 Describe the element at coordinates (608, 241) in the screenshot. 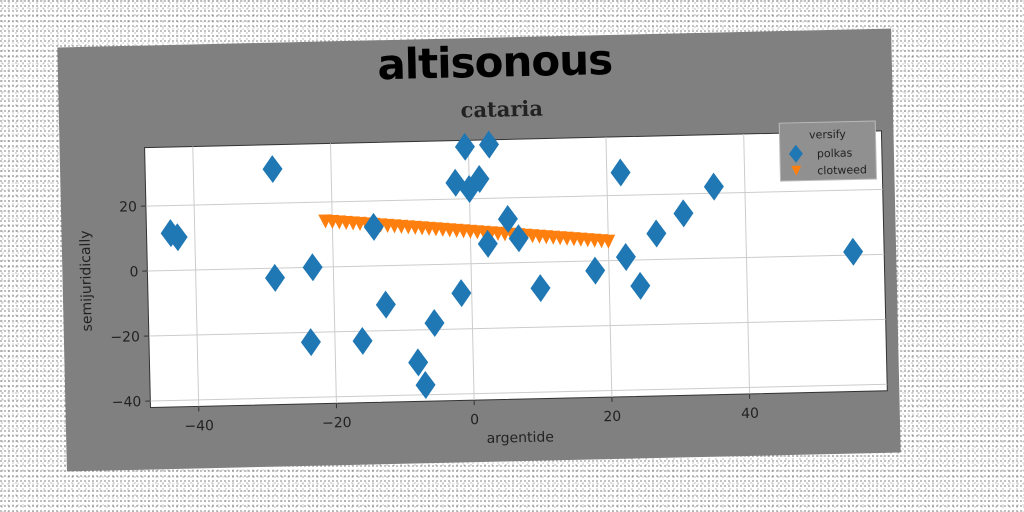

I see `clotweed-point` at that location.